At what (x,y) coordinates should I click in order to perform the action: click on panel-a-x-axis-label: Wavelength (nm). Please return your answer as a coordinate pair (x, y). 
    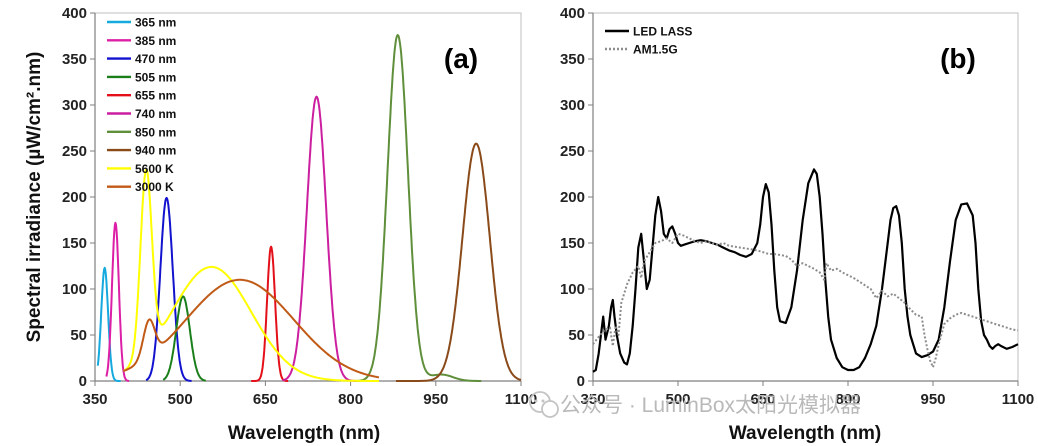
    Looking at the image, I should click on (304, 433).